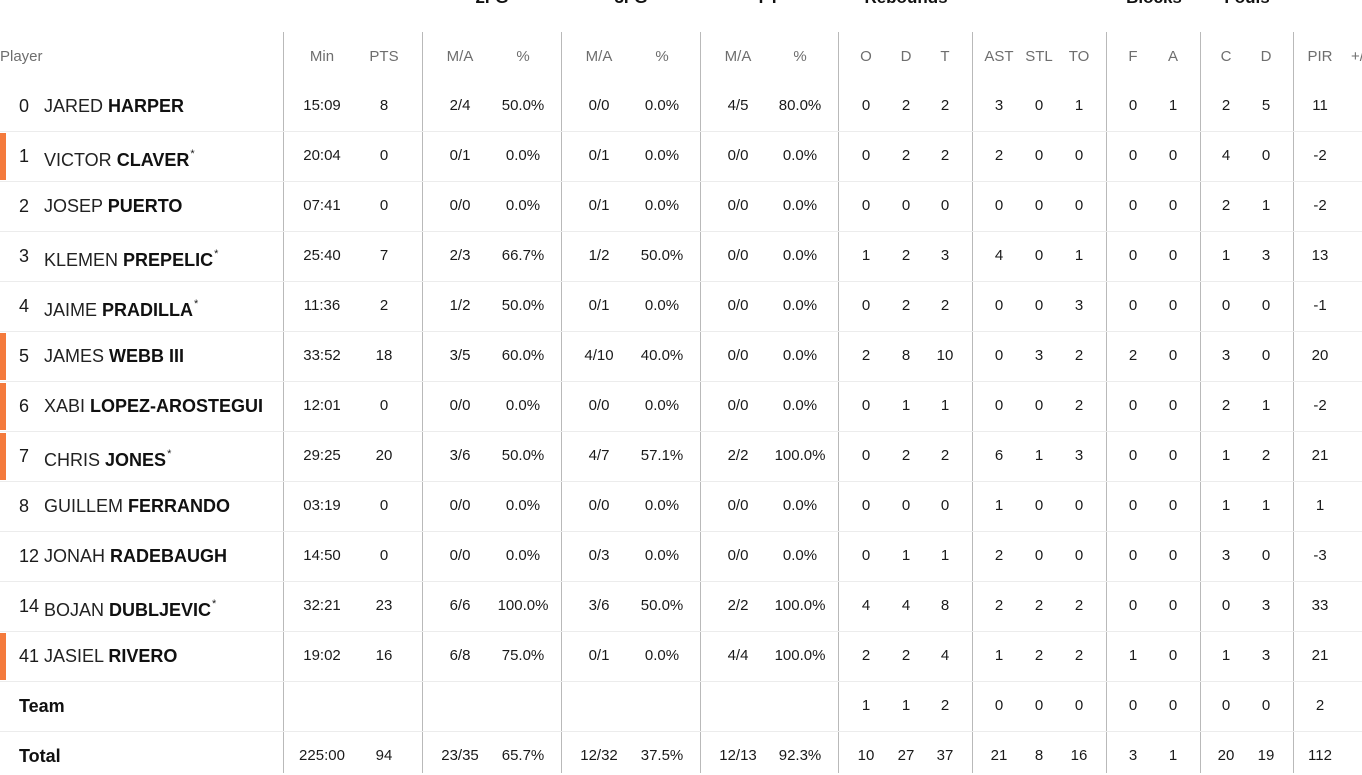 The width and height of the screenshot is (1362, 775). What do you see at coordinates (131, 257) in the screenshot?
I see `player-name-link: KLEMEN PREPELIC*` at bounding box center [131, 257].